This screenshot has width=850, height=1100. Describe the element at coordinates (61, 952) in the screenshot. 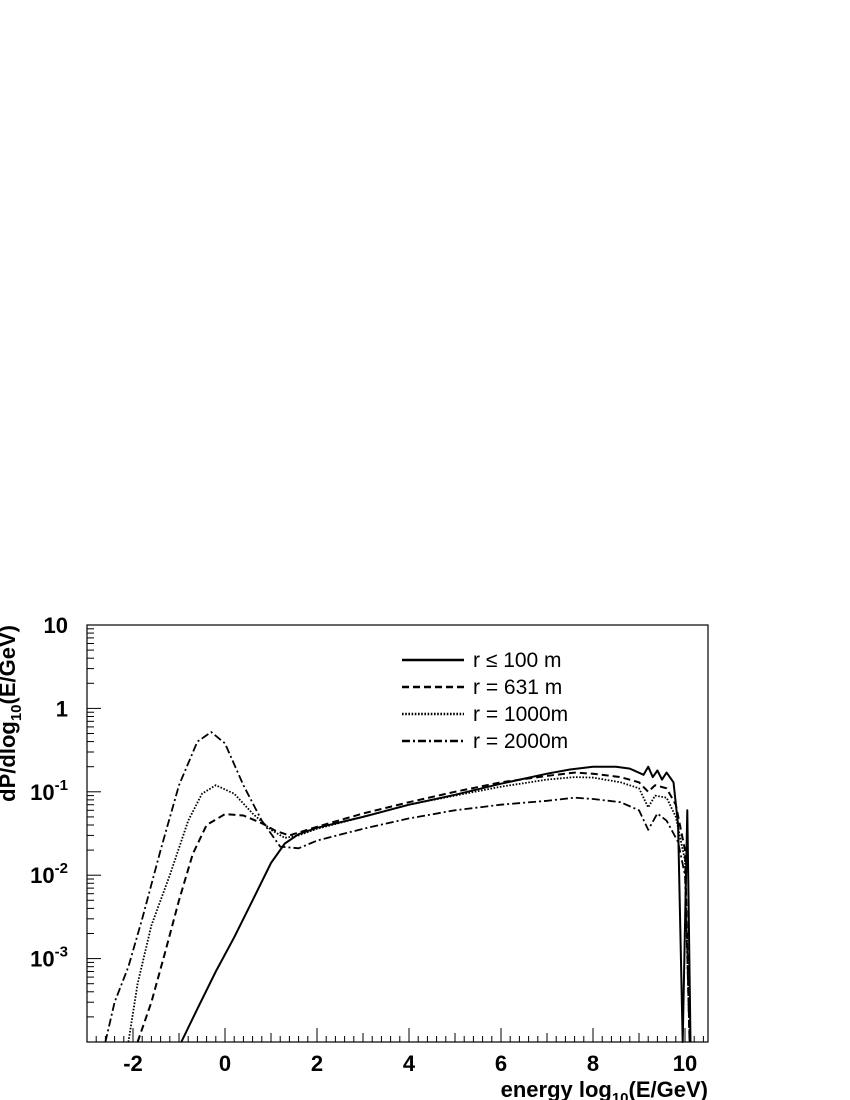

I see `y-tick-label-exponent: -3` at that location.